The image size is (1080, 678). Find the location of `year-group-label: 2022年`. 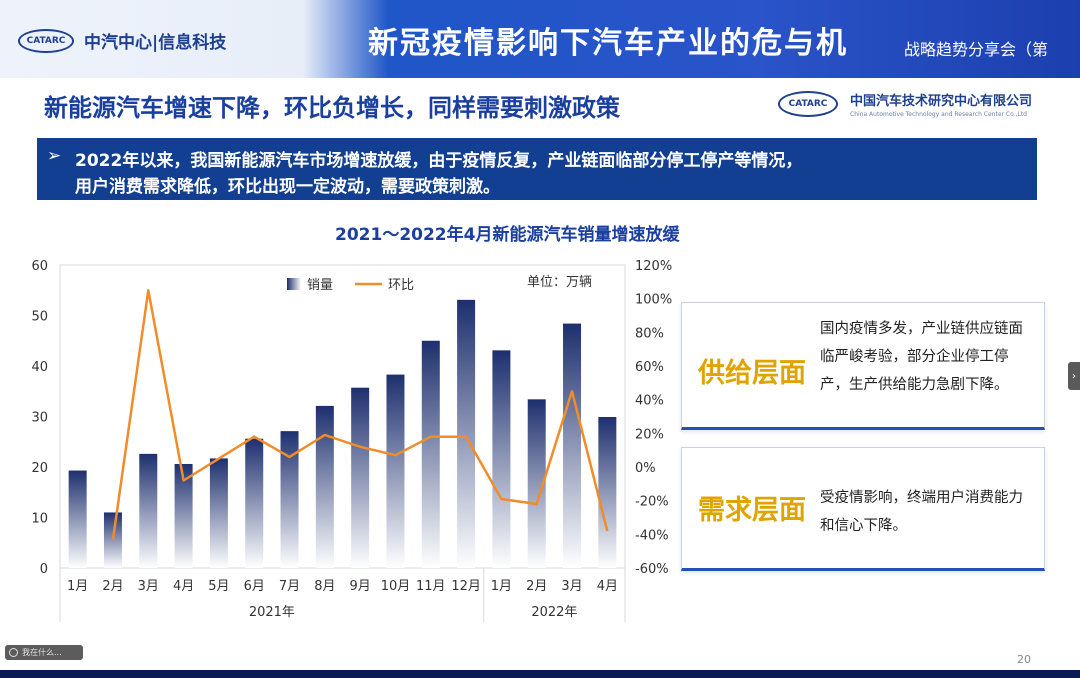

year-group-label: 2022年 is located at coordinates (554, 612).